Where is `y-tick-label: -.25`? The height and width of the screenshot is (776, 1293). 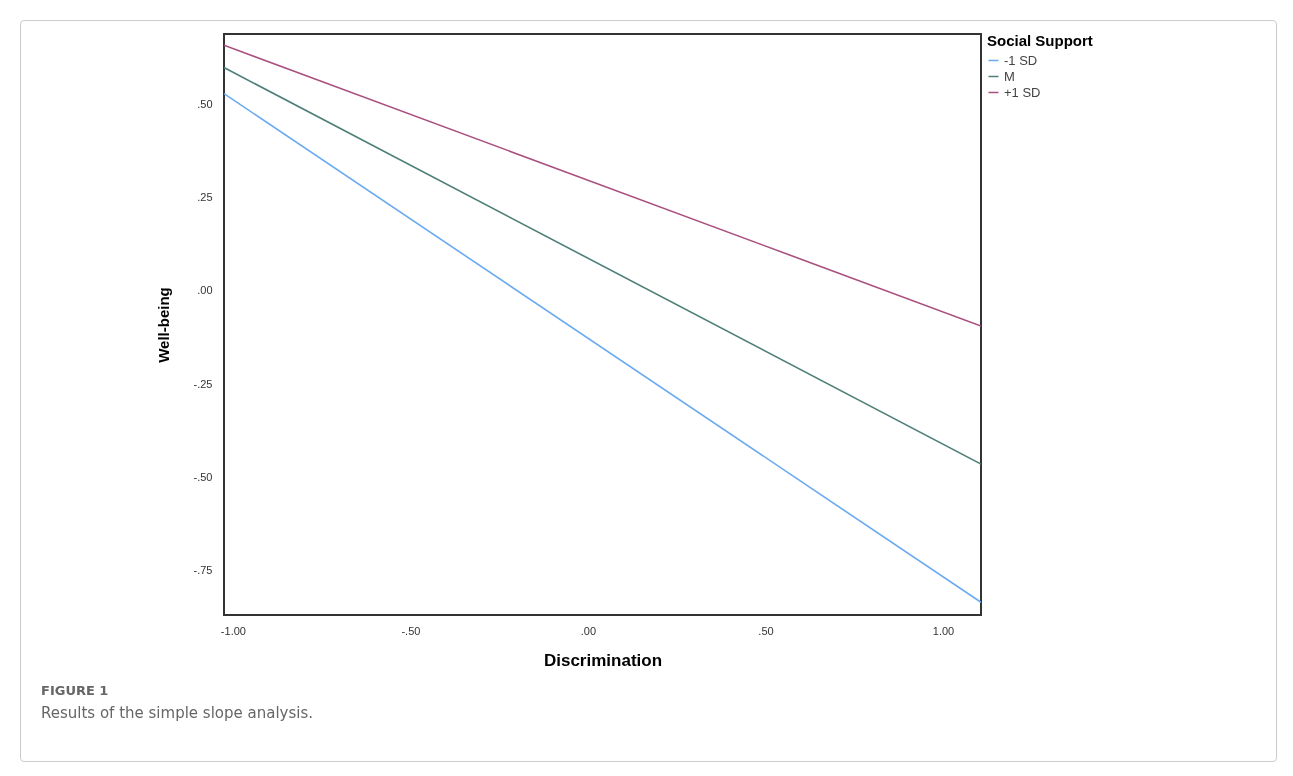 y-tick-label: -.25 is located at coordinates (203, 383).